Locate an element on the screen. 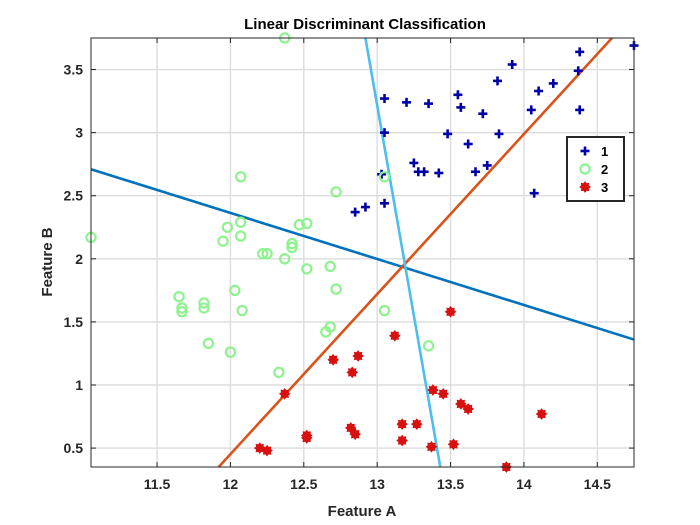 Image resolution: width=700 pixels, height=525 pixels. y-tick-label-2: 1.5 is located at coordinates (74, 322).